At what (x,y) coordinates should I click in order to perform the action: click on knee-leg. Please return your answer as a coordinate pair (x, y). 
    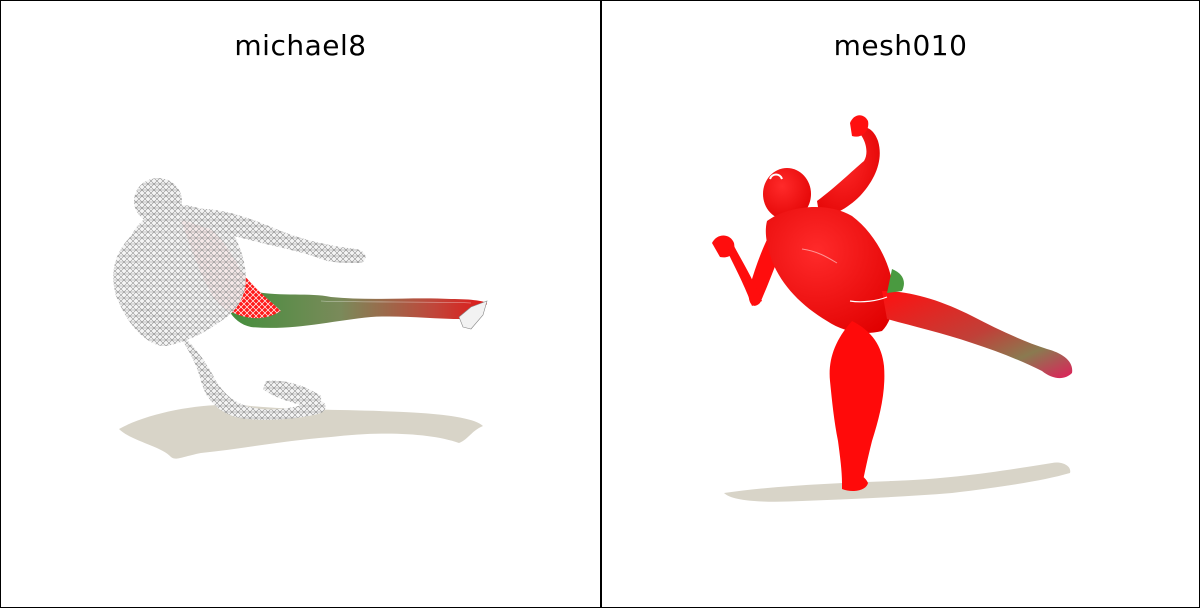
    Looking at the image, I should click on (251, 375).